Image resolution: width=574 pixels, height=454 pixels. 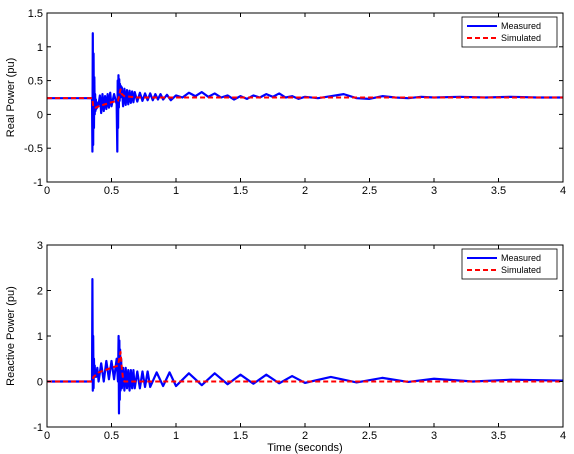 I want to click on y-tick-label: 2, so click(x=40, y=292).